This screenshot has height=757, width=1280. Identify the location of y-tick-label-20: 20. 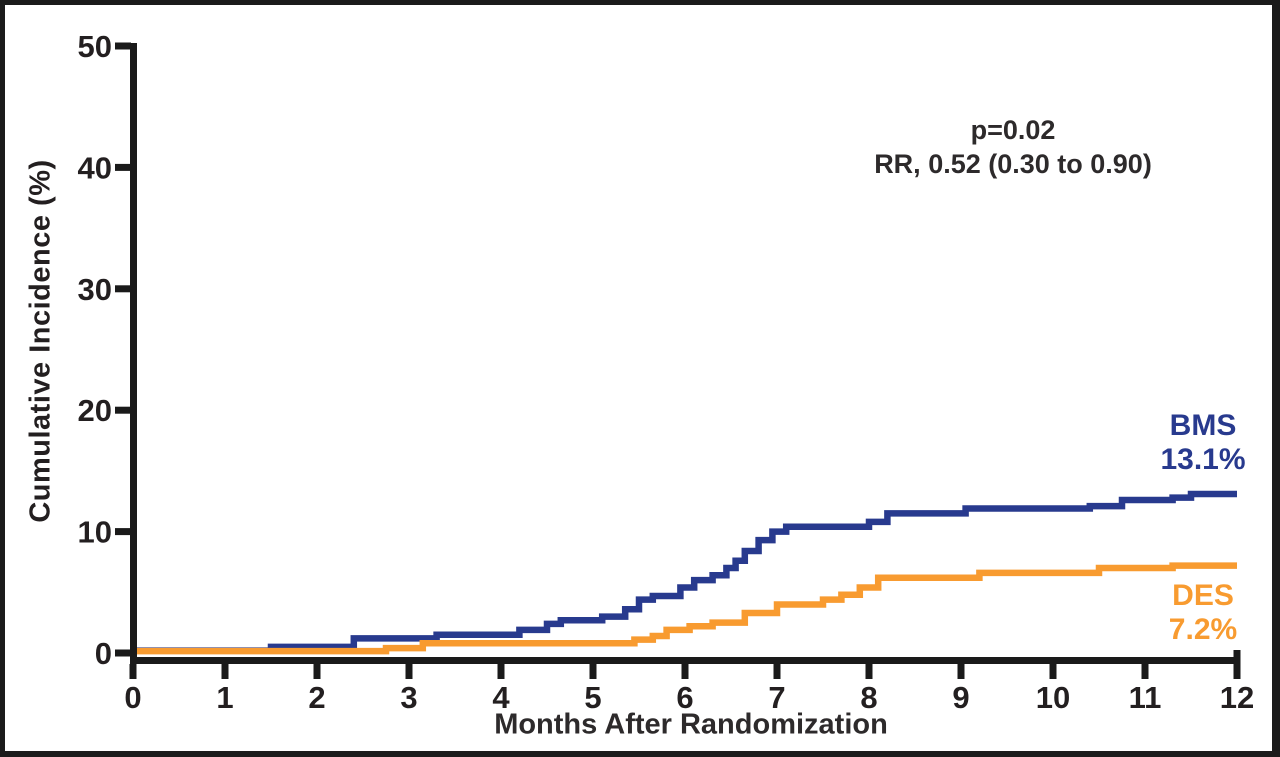
(95, 410).